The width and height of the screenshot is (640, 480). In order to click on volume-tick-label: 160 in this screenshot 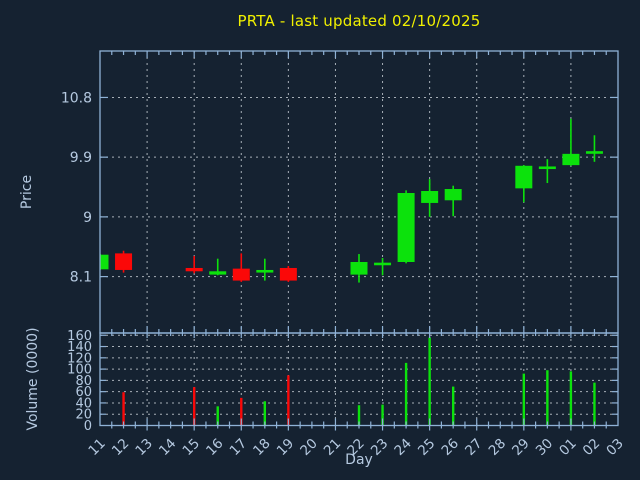, I will do `click(79, 336)`.